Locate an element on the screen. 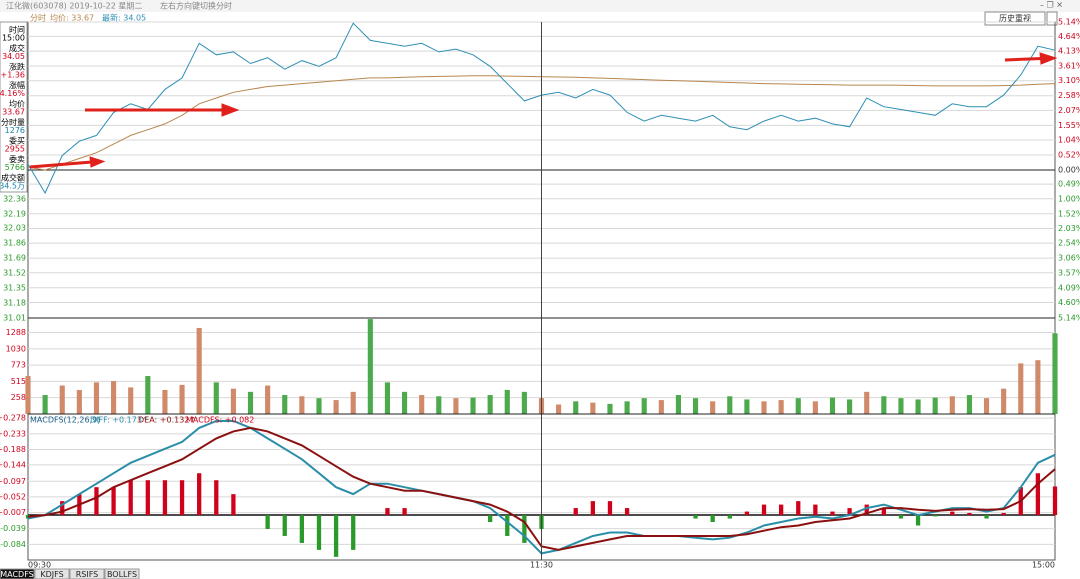 Image resolution: width=1080 pixels, height=579 pixels. y2-tick-label: 4.60% is located at coordinates (1069, 302).